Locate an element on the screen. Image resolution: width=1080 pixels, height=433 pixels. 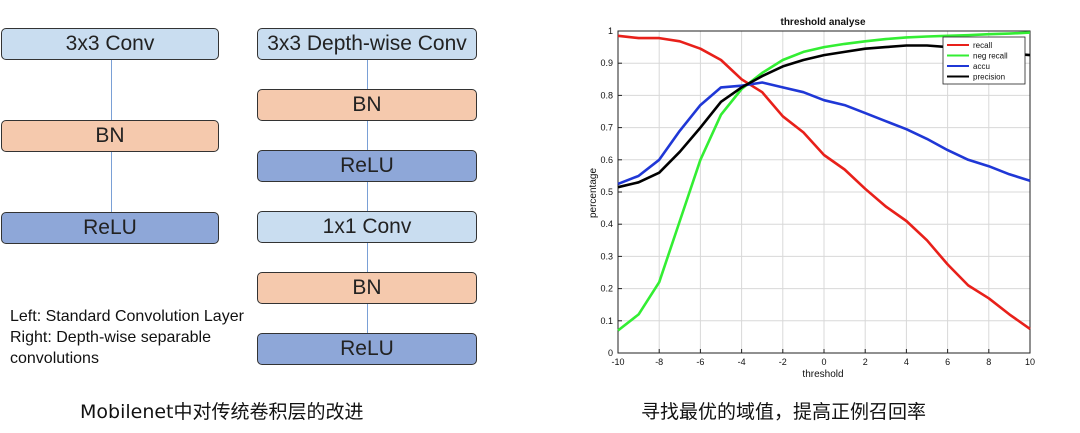
legend-label: neg recall is located at coordinates (990, 56).